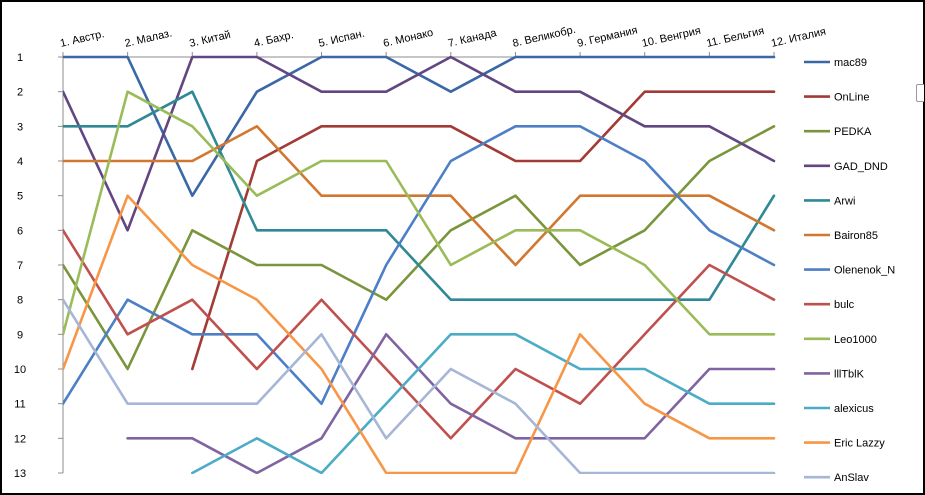  Describe the element at coordinates (920, 93) in the screenshot. I see `scroll-tab-handle` at that location.